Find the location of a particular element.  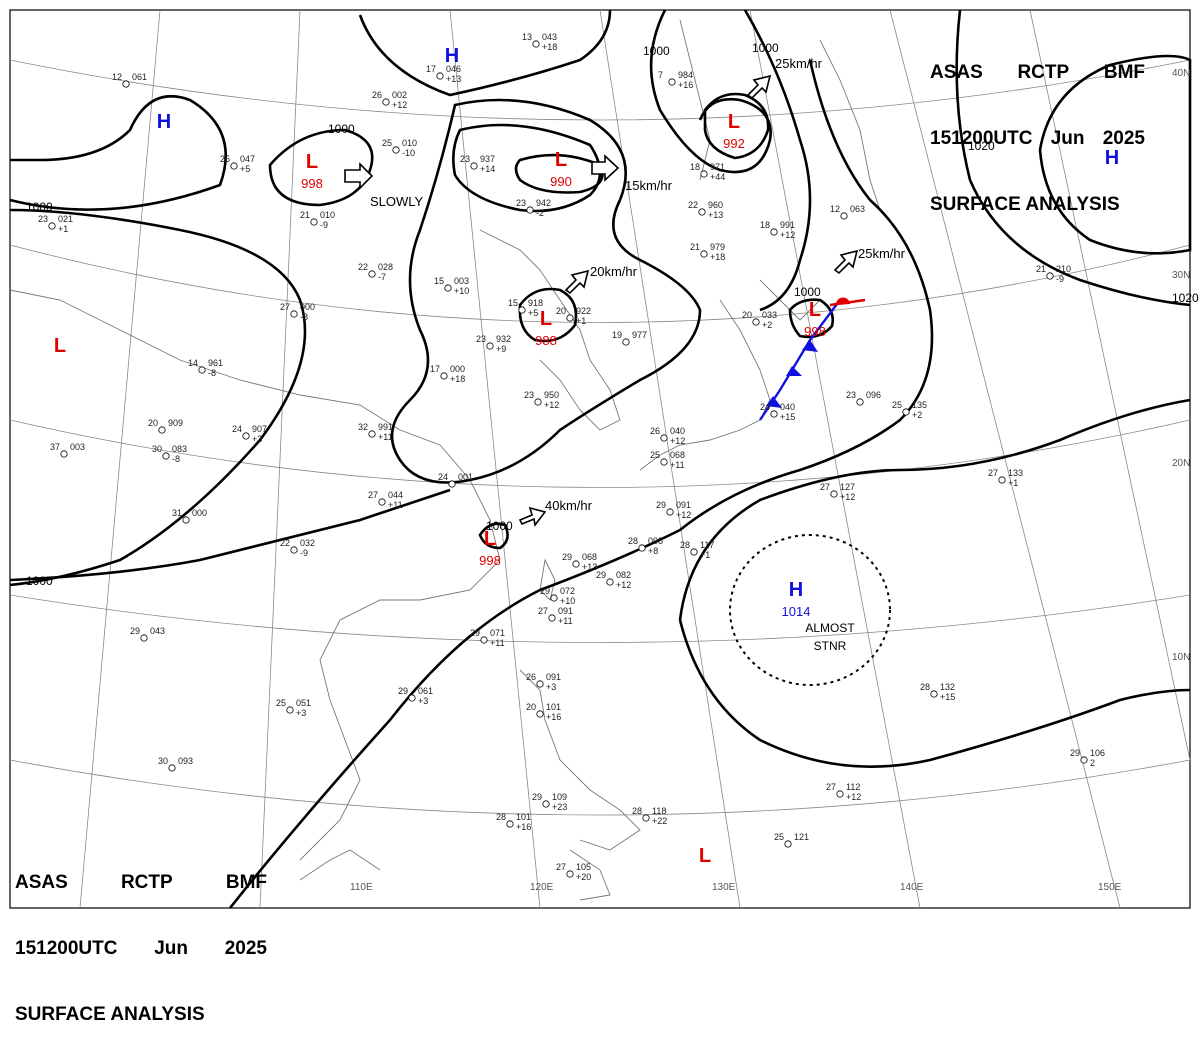

station-pressure: 082 is located at coordinates (623, 575).